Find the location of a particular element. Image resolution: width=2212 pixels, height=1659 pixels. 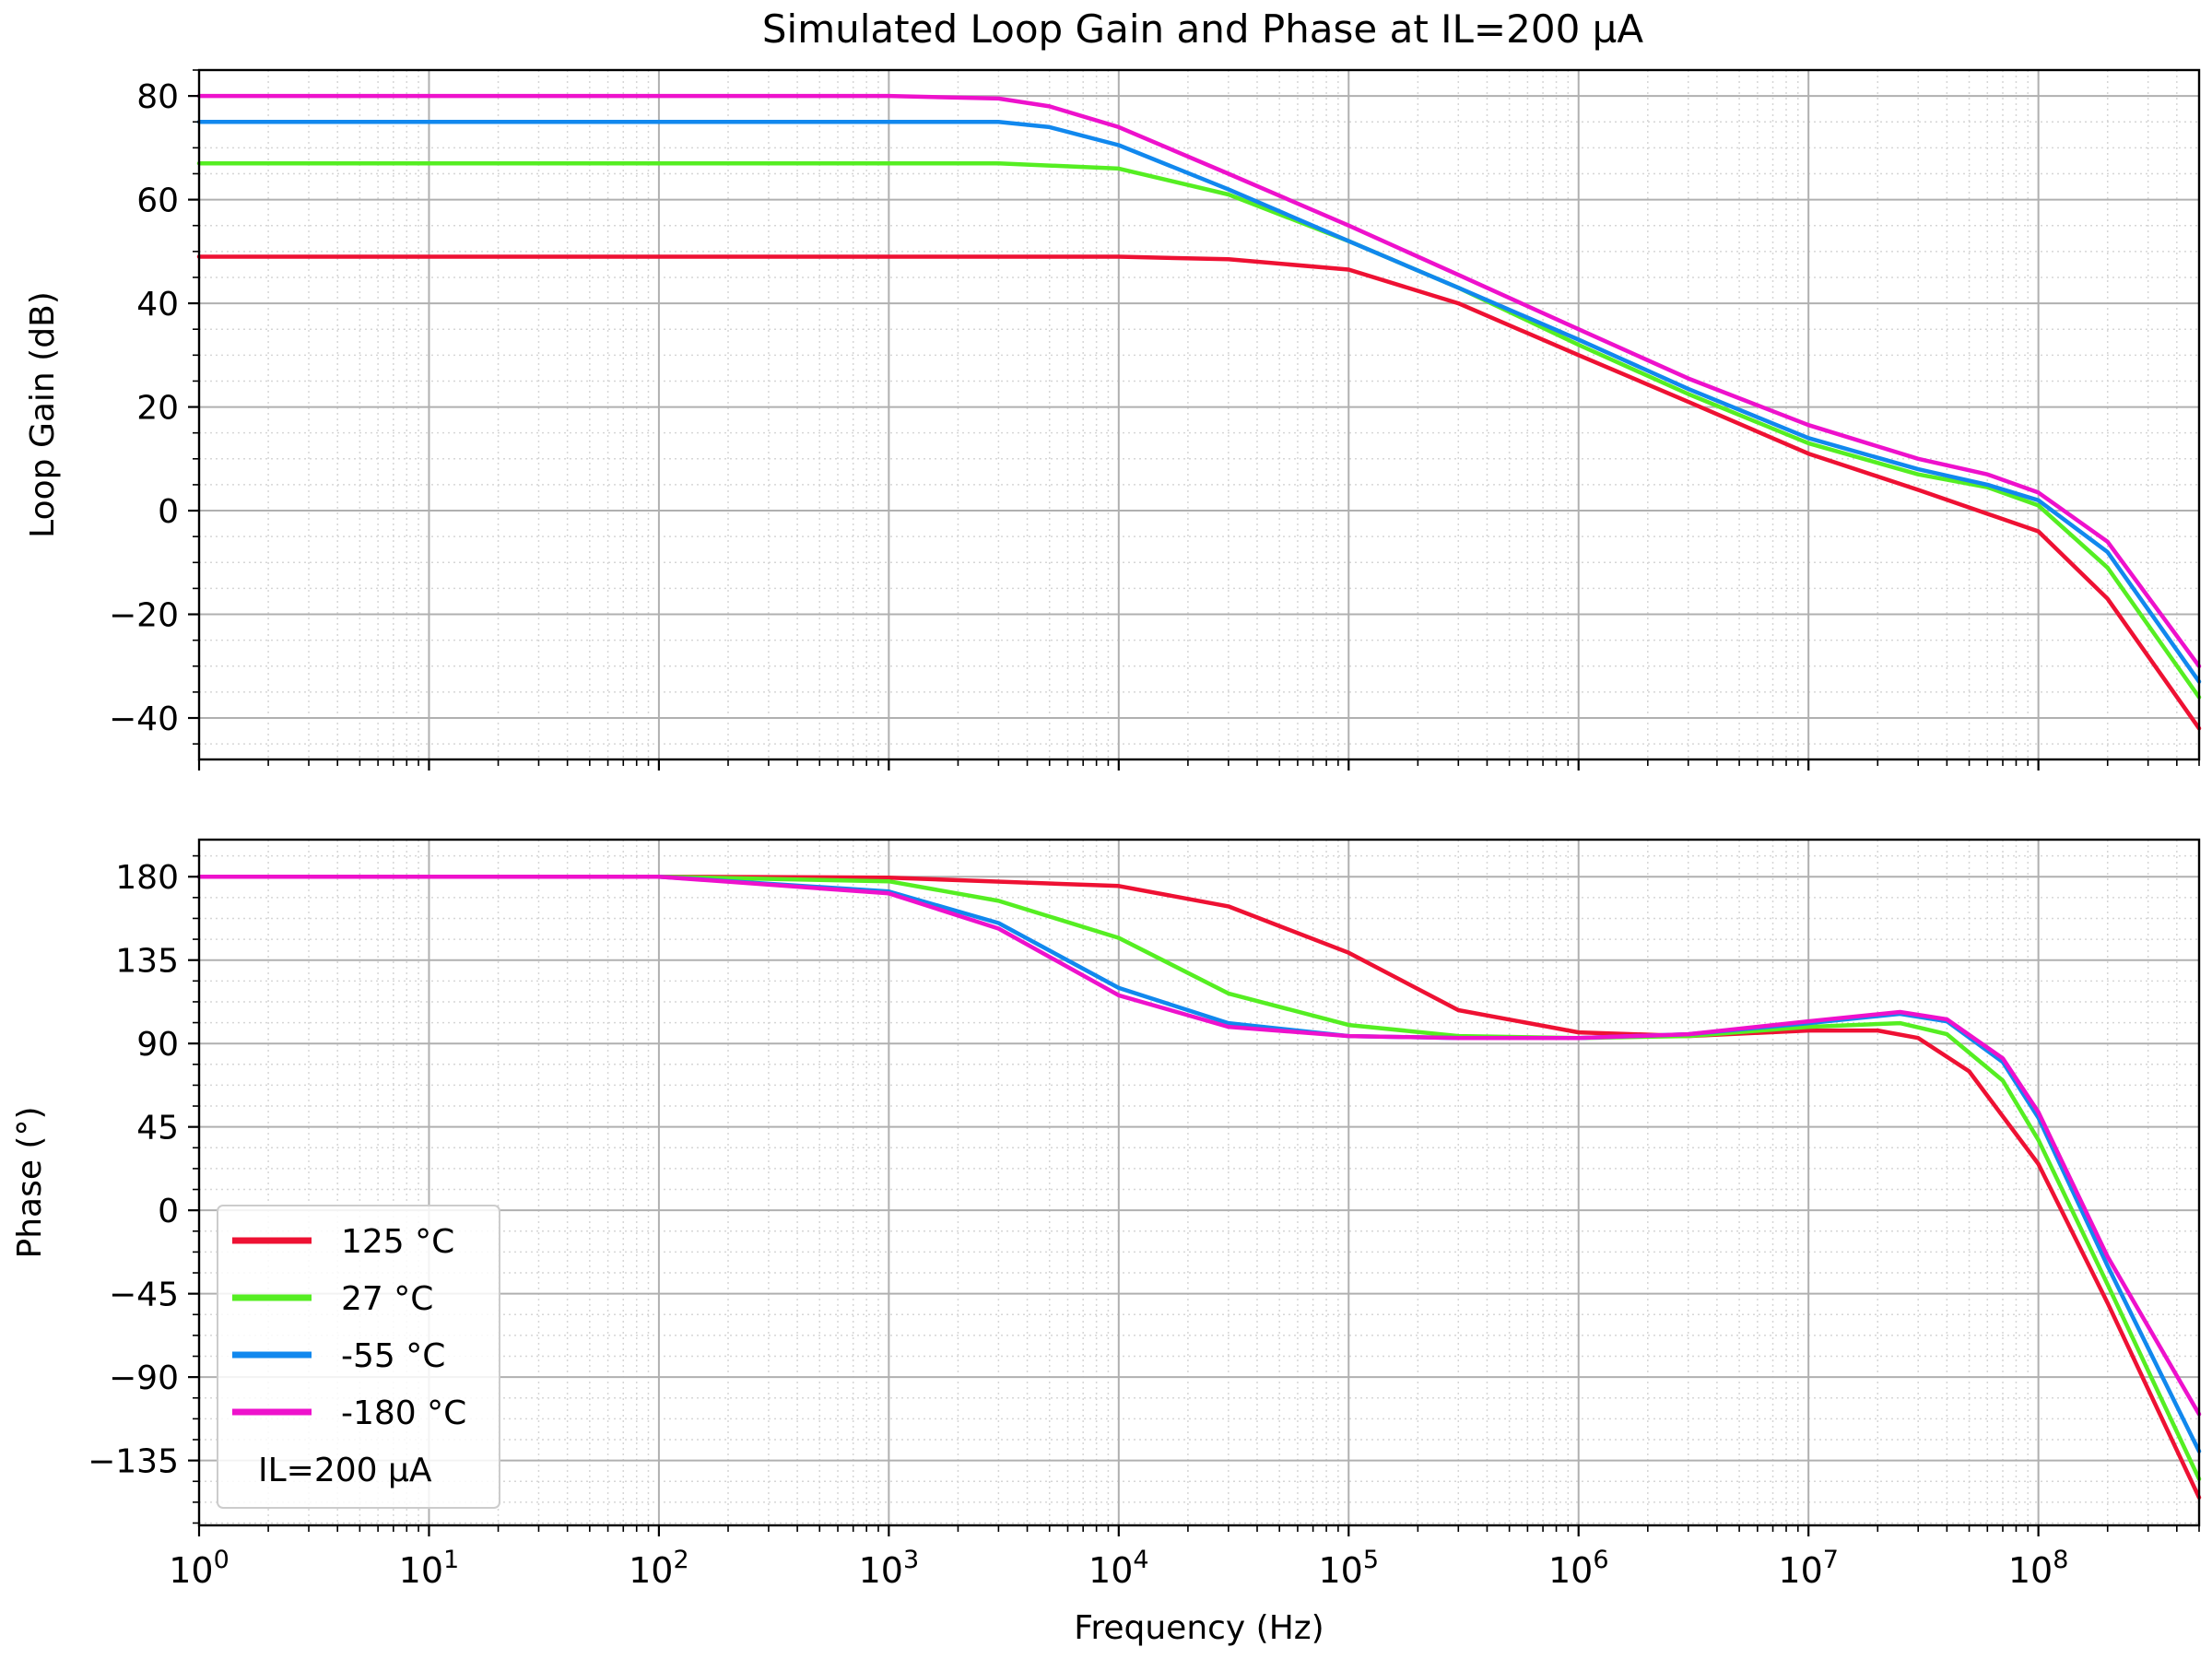

x-axis-label: Frequency (Hz) is located at coordinates (1199, 1628).